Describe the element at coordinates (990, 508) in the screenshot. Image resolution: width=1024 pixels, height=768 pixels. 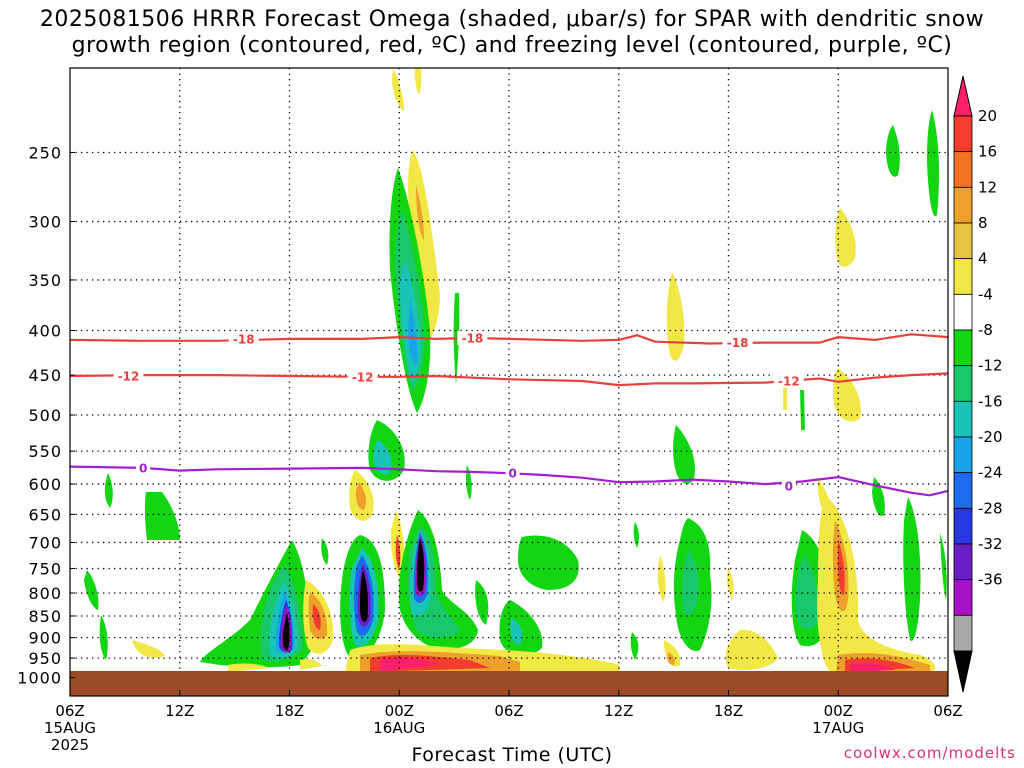
I see `colorbar-label: -28` at that location.